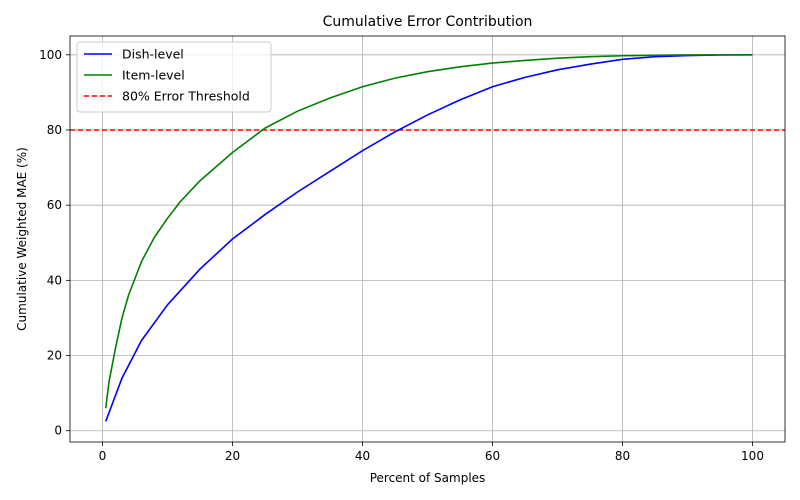  I want to click on legend-label-item-level: Item-level, so click(153, 75).